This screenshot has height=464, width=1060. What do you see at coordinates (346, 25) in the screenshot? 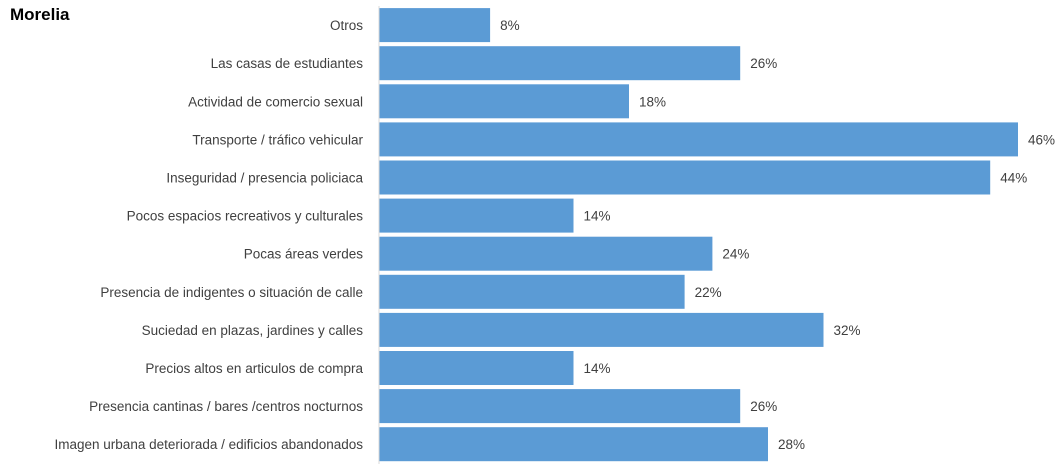
I see `category-label: Otros` at bounding box center [346, 25].